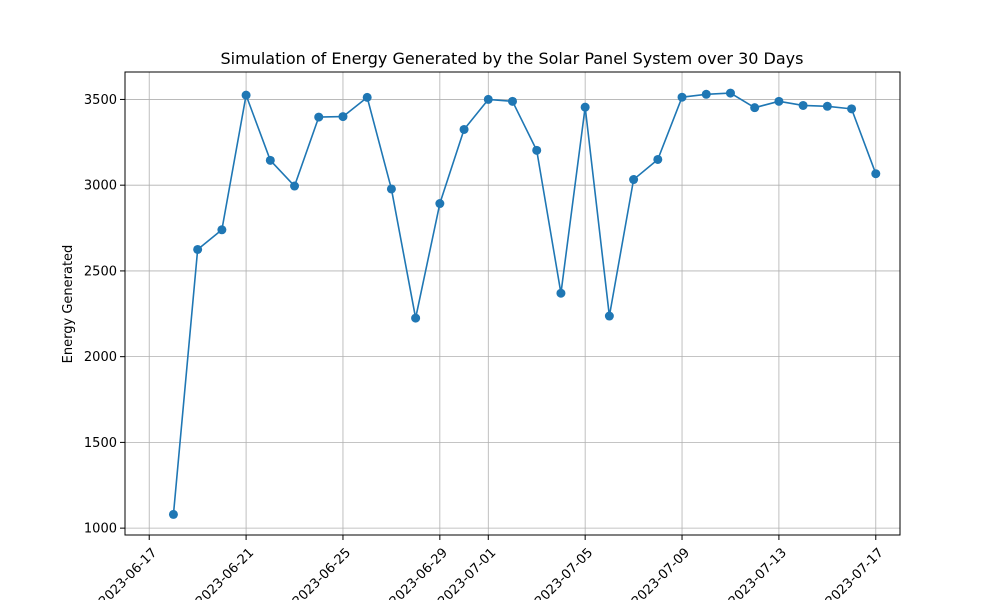 The width and height of the screenshot is (1000, 600). I want to click on y-axis-label: Energy Generated, so click(68, 304).